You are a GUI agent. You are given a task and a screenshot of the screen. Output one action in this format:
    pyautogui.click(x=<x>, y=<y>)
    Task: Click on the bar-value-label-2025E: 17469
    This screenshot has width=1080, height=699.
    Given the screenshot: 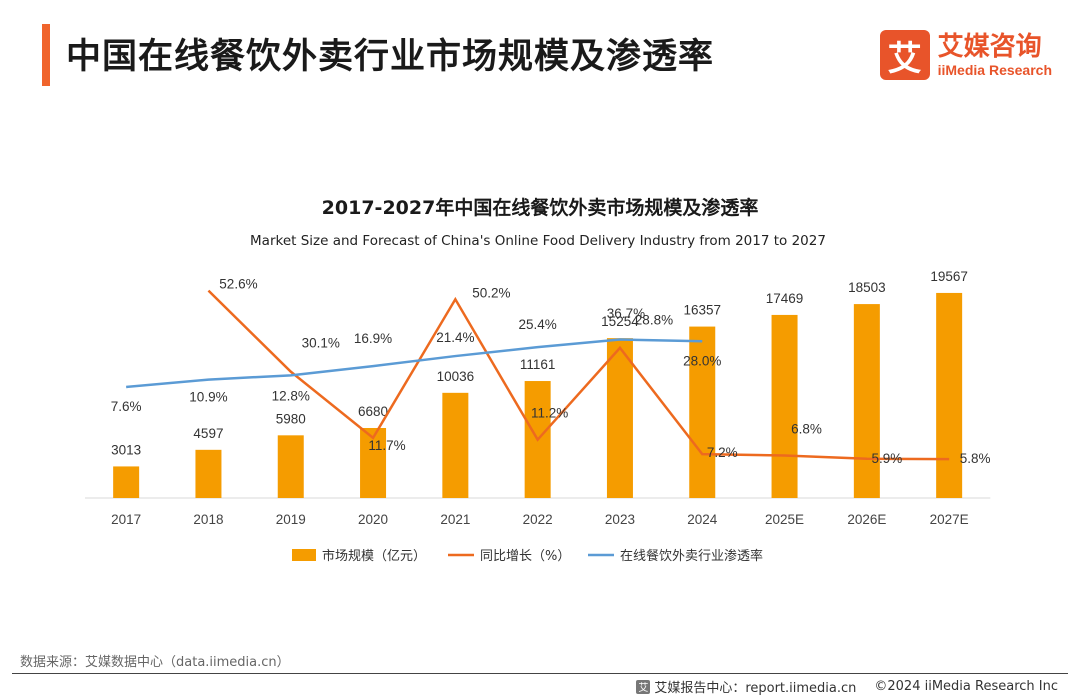 What is the action you would take?
    pyautogui.click(x=785, y=298)
    